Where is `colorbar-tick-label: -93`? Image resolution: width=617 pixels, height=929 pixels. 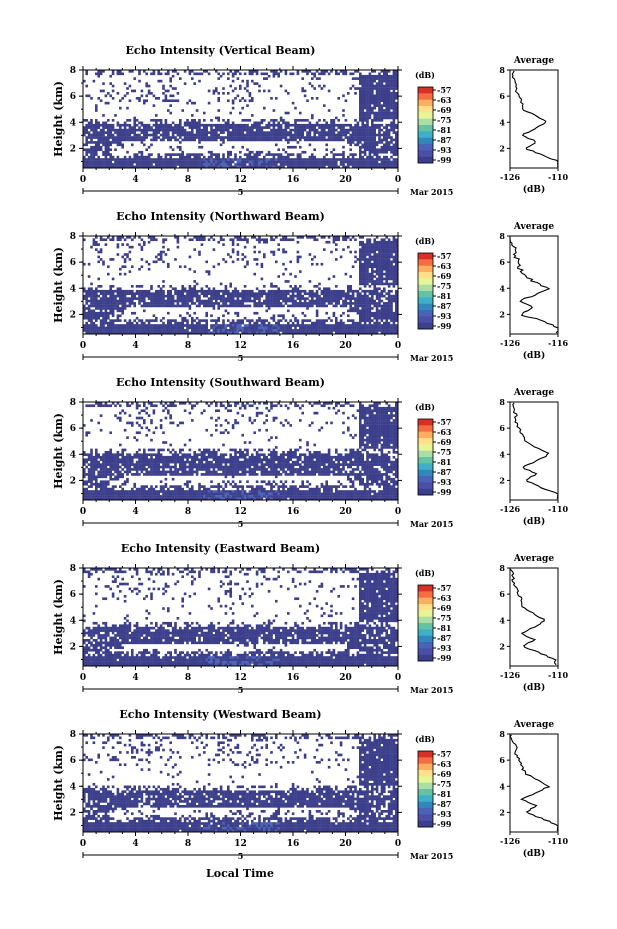 colorbar-tick-label: -93 is located at coordinates (444, 150).